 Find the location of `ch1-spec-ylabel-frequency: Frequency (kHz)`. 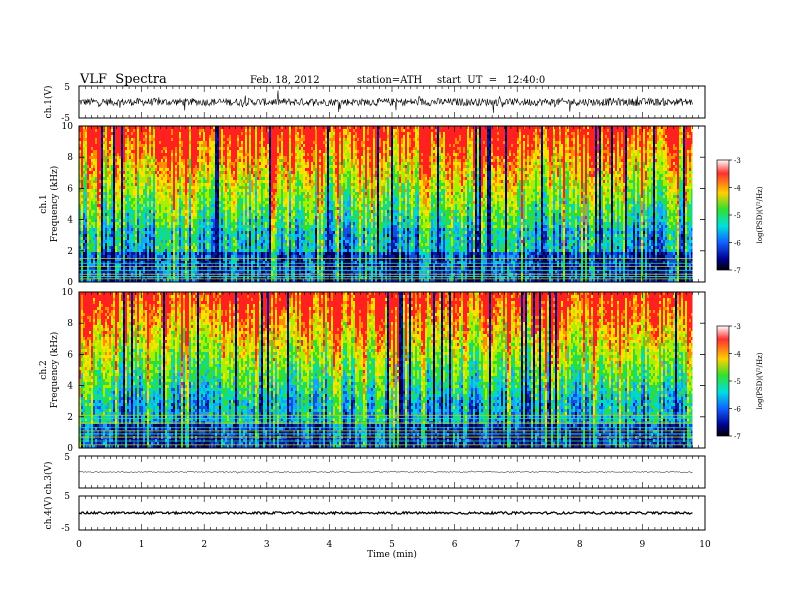

ch1-spec-ylabel-frequency: Frequency (kHz) is located at coordinates (54, 204).